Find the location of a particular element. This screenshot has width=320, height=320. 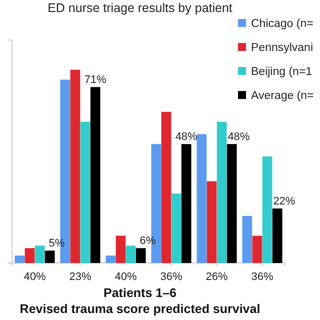

data-label: 71% is located at coordinates (95, 80).